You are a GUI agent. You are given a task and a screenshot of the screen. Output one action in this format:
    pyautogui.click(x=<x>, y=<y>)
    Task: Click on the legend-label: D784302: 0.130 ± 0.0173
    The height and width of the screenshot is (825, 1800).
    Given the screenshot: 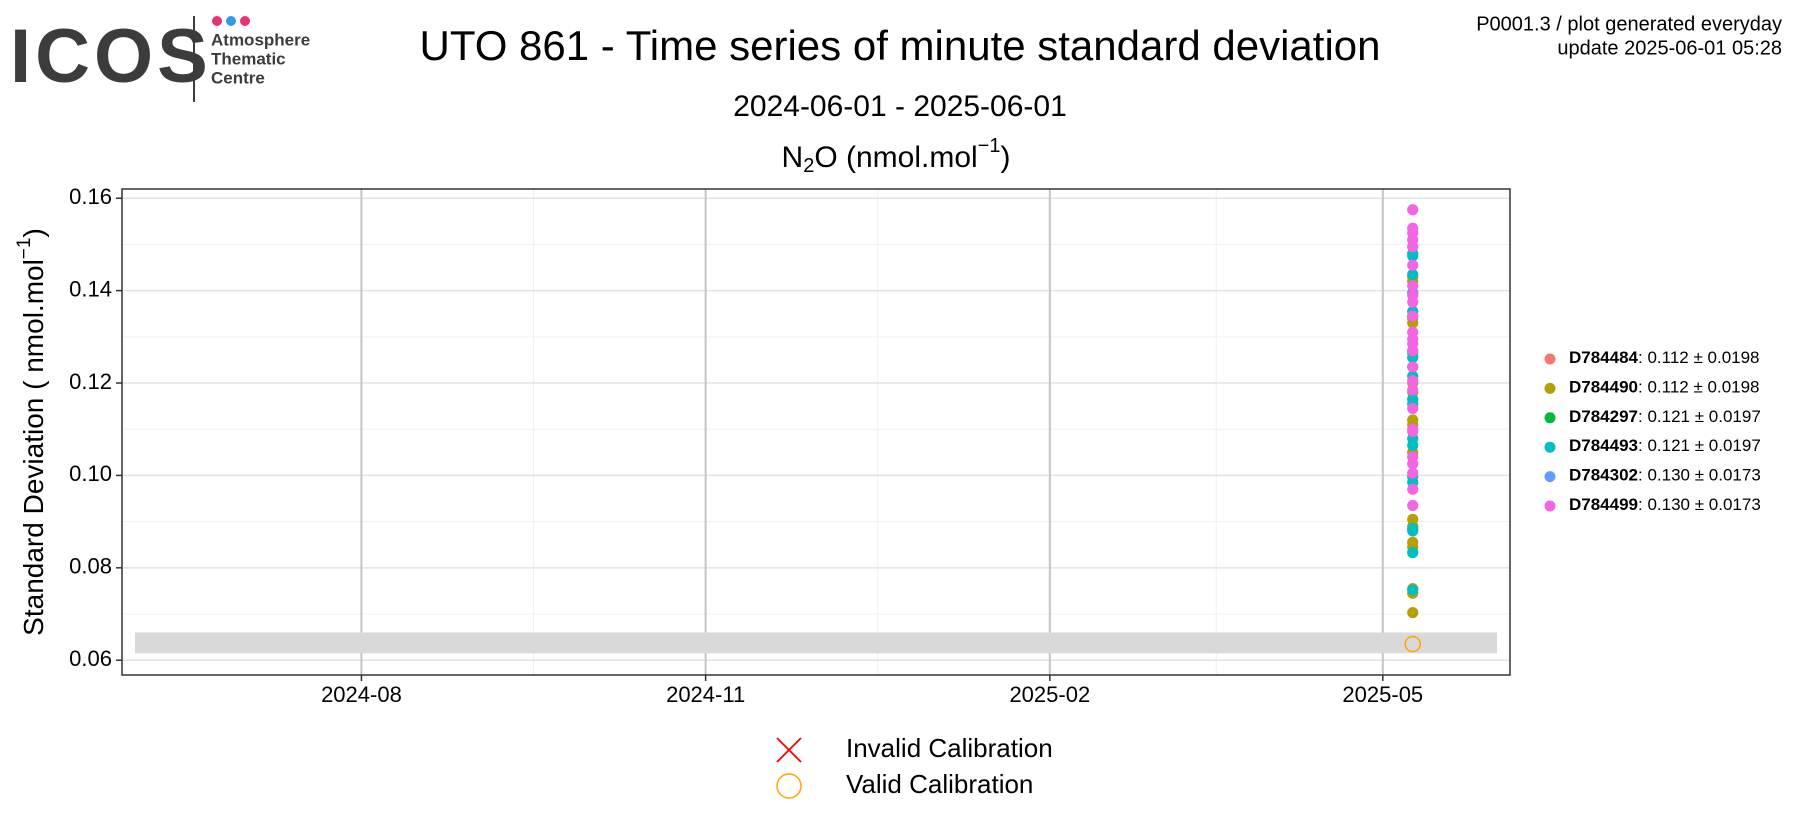 What is the action you would take?
    pyautogui.click(x=1665, y=475)
    